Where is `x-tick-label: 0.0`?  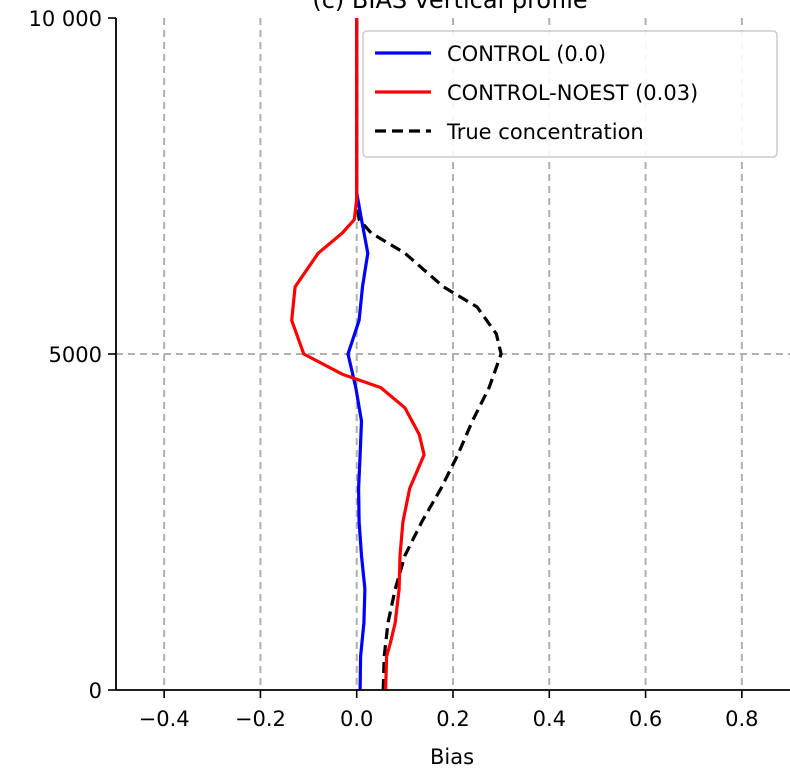 x-tick-label: 0.0 is located at coordinates (356, 719).